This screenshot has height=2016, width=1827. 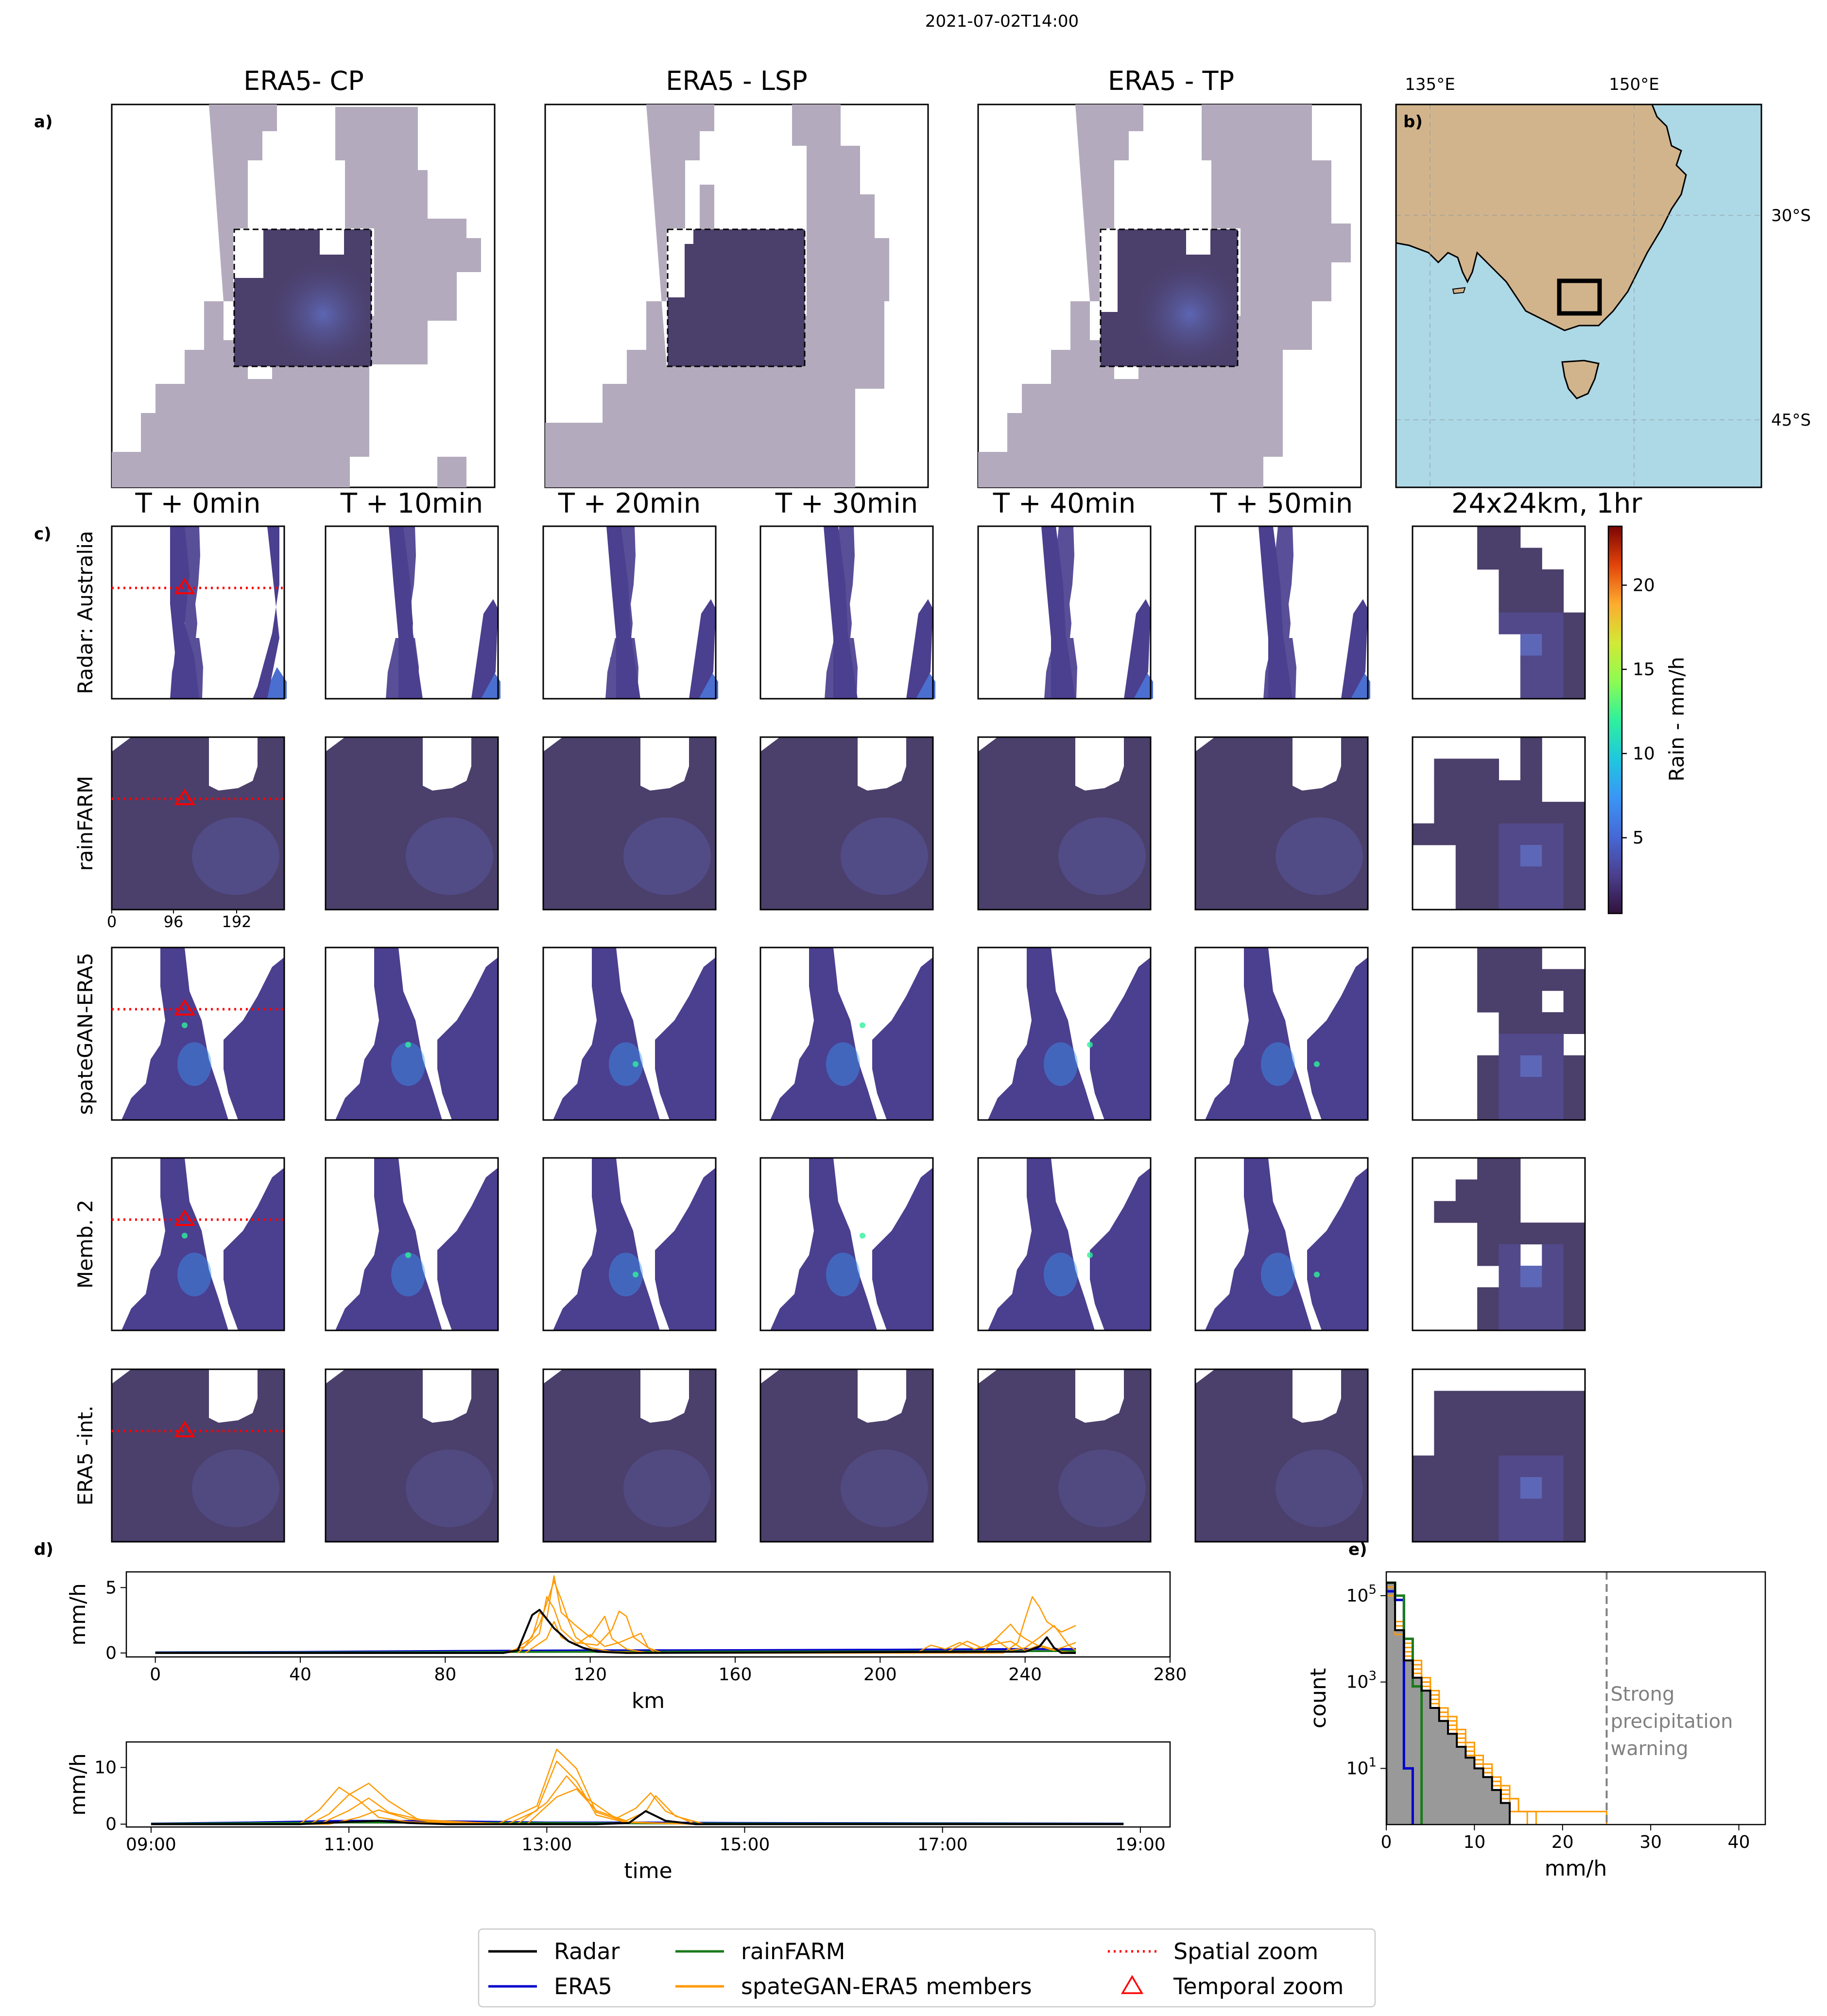 I want to click on panel-a-tp: ERA5 - TP, so click(x=1169, y=277).